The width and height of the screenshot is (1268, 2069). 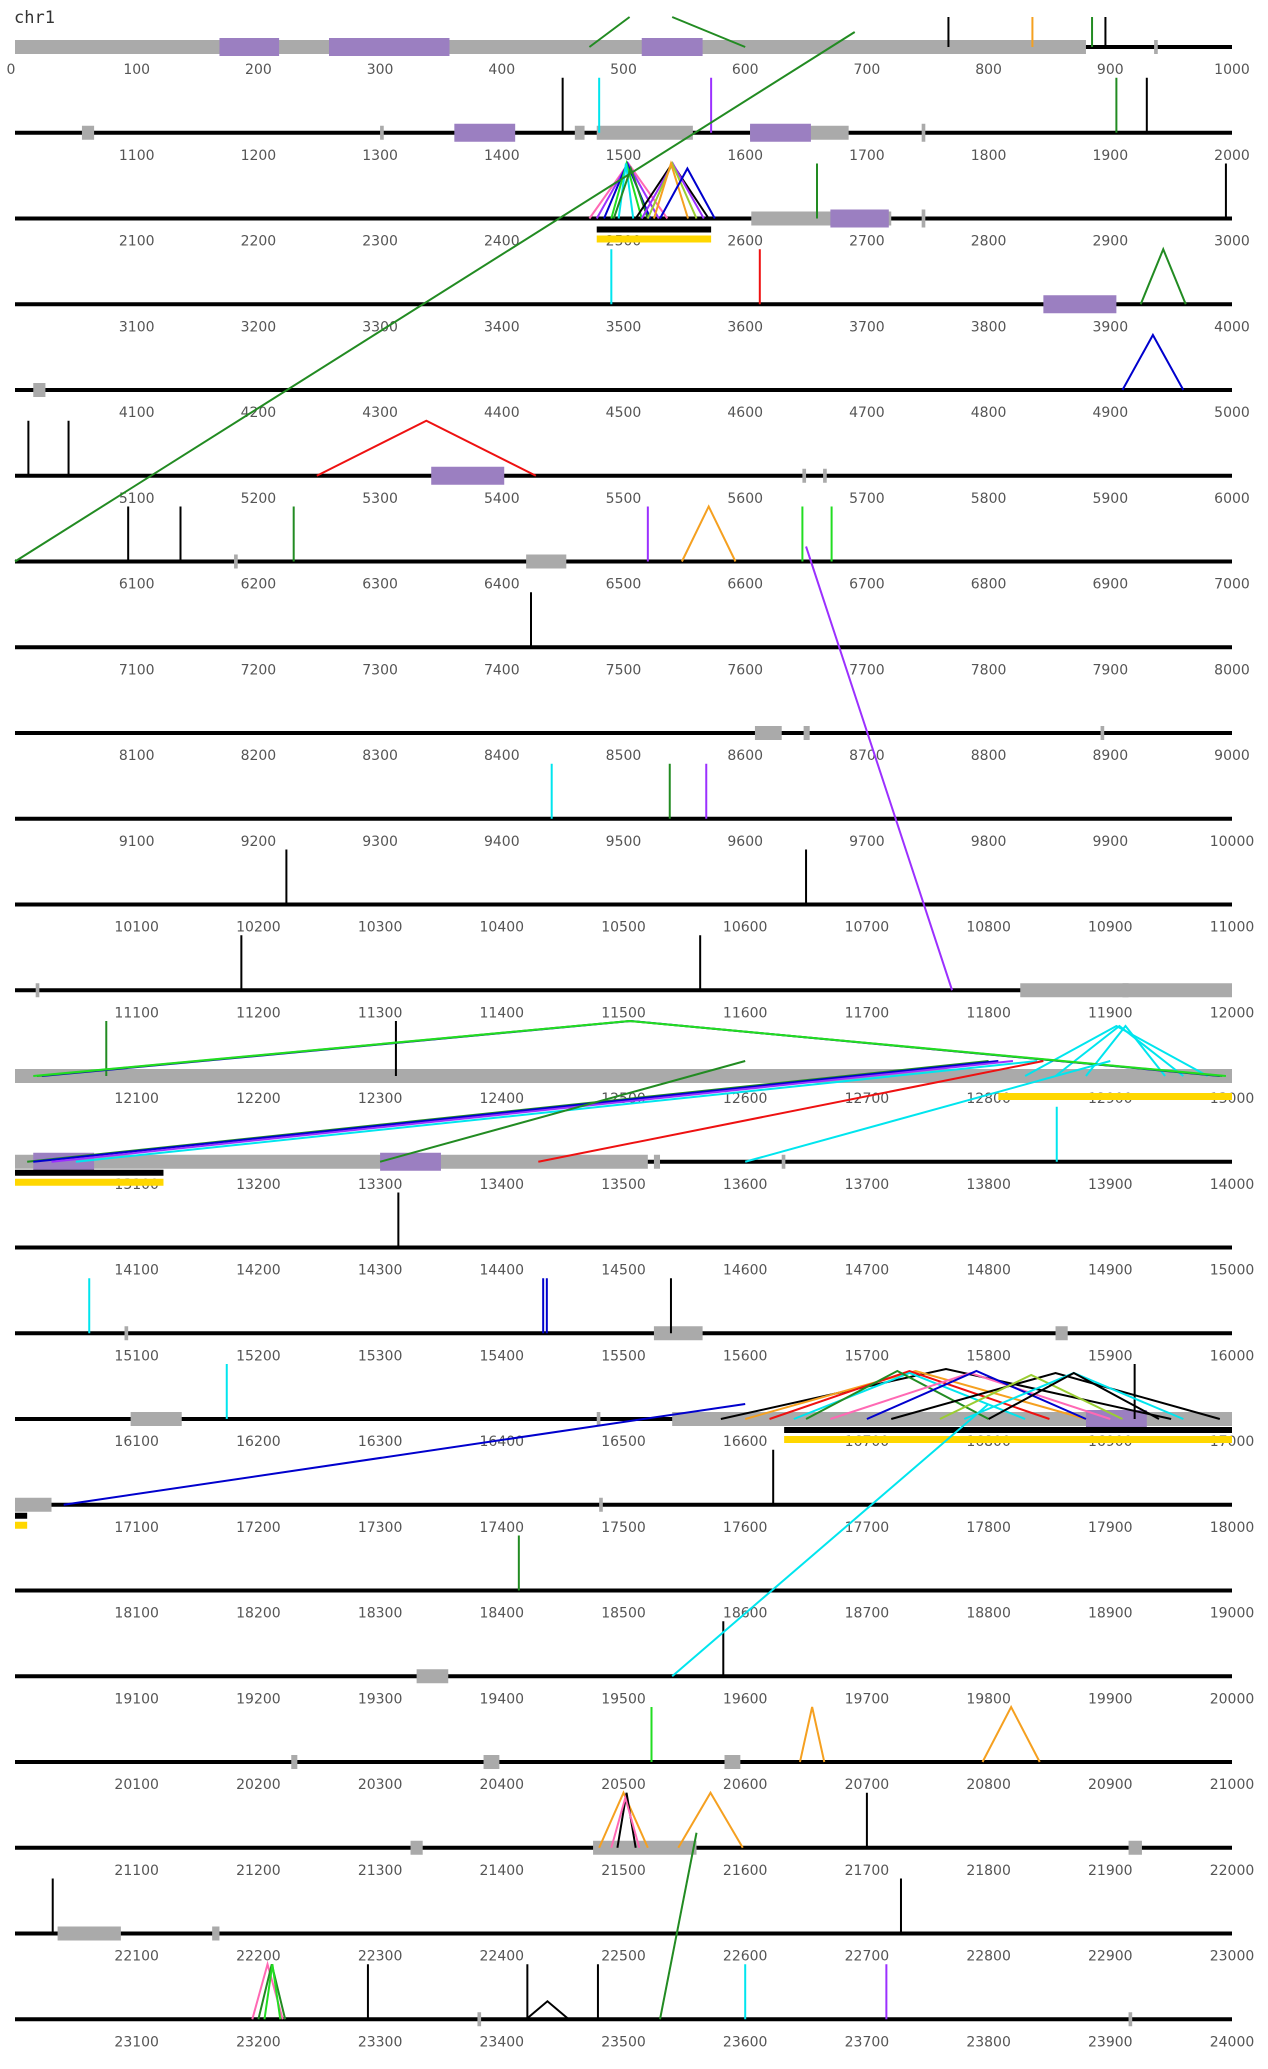 What do you see at coordinates (1232, 2042) in the screenshot?
I see `tick-label: 24000` at bounding box center [1232, 2042].